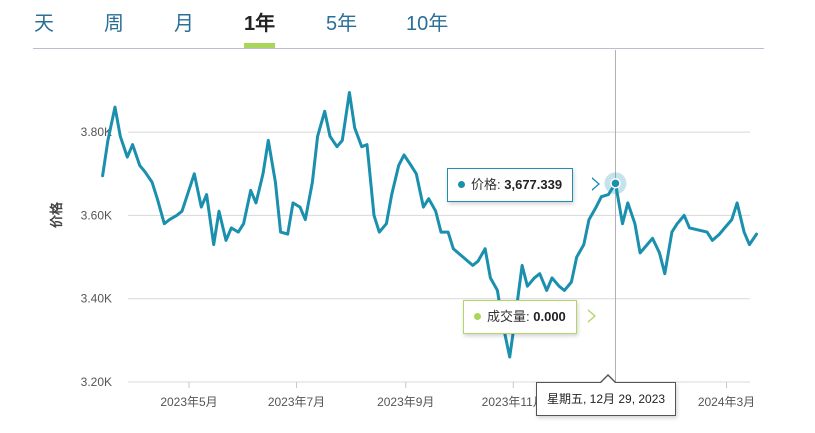 Image resolution: width=815 pixels, height=433 pixels. I want to click on y-tick-label: 3.20K, so click(96, 382).